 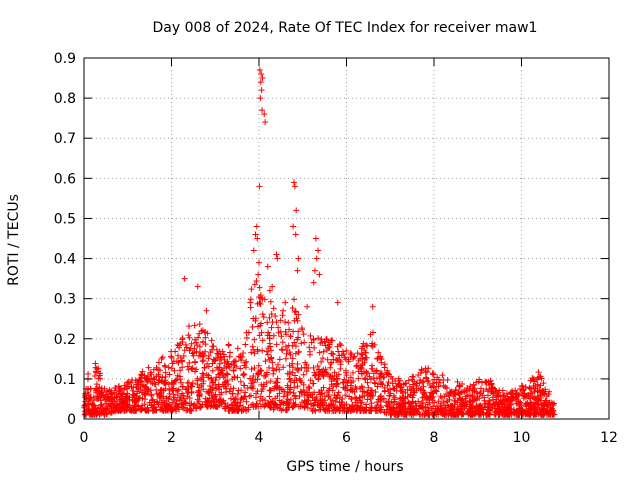 What do you see at coordinates (65, 139) in the screenshot?
I see `y-tick-label: 0.7` at bounding box center [65, 139].